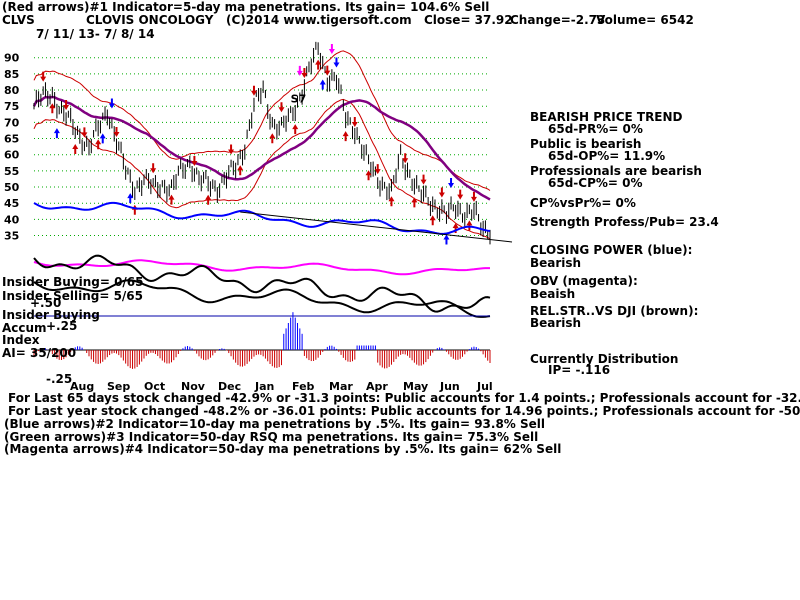  I want to click on closing-power-value: Bearish, so click(556, 263).